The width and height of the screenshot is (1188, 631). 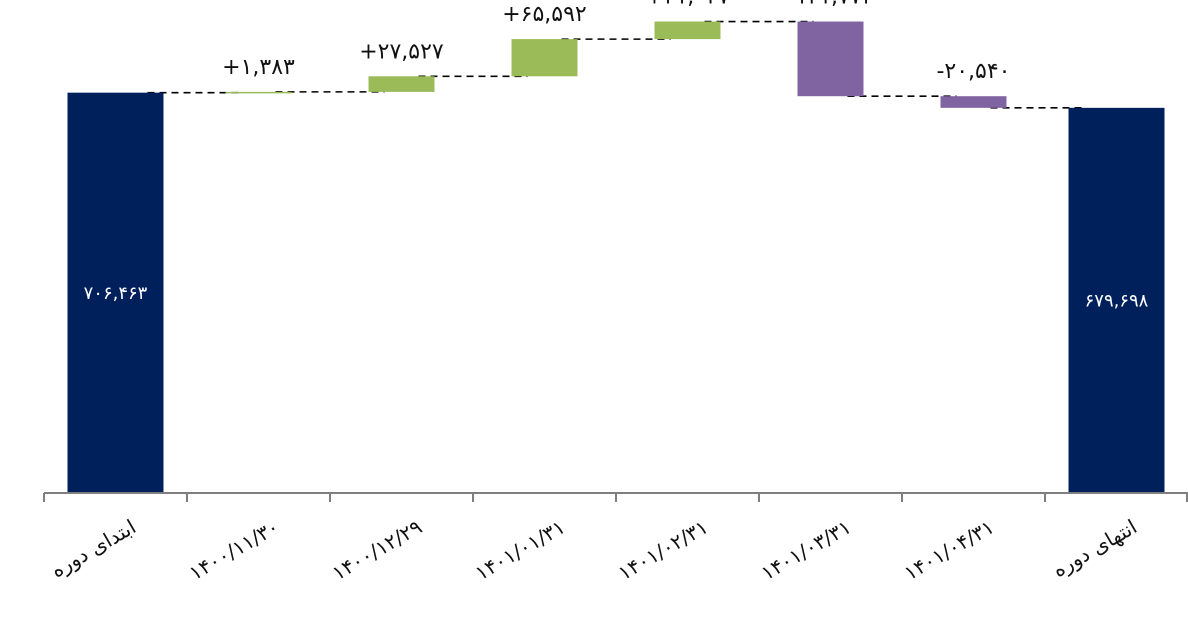 I want to click on x-tick-label: ۱۴۰۱/۰۱/۳۱, so click(x=520, y=550).